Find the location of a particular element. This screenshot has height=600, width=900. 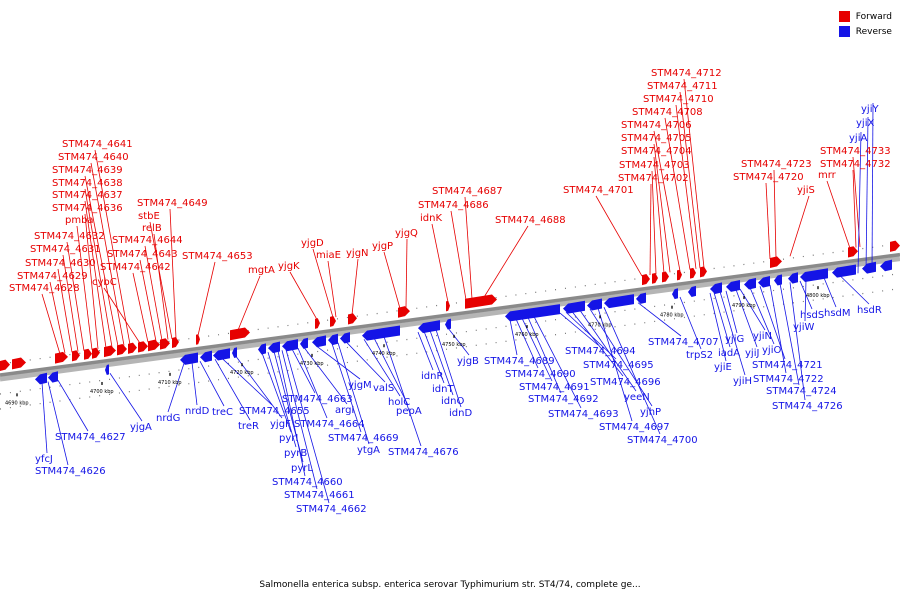

reverse-gene-label: nrdG is located at coordinates (168, 418).